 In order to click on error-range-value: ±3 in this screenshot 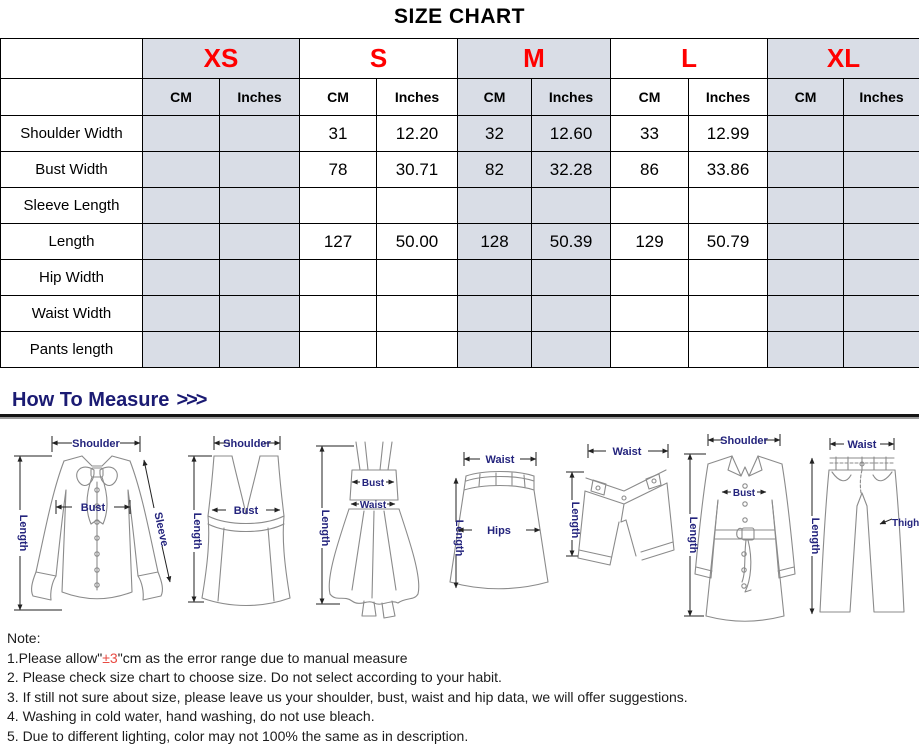, I will do `click(110, 657)`.